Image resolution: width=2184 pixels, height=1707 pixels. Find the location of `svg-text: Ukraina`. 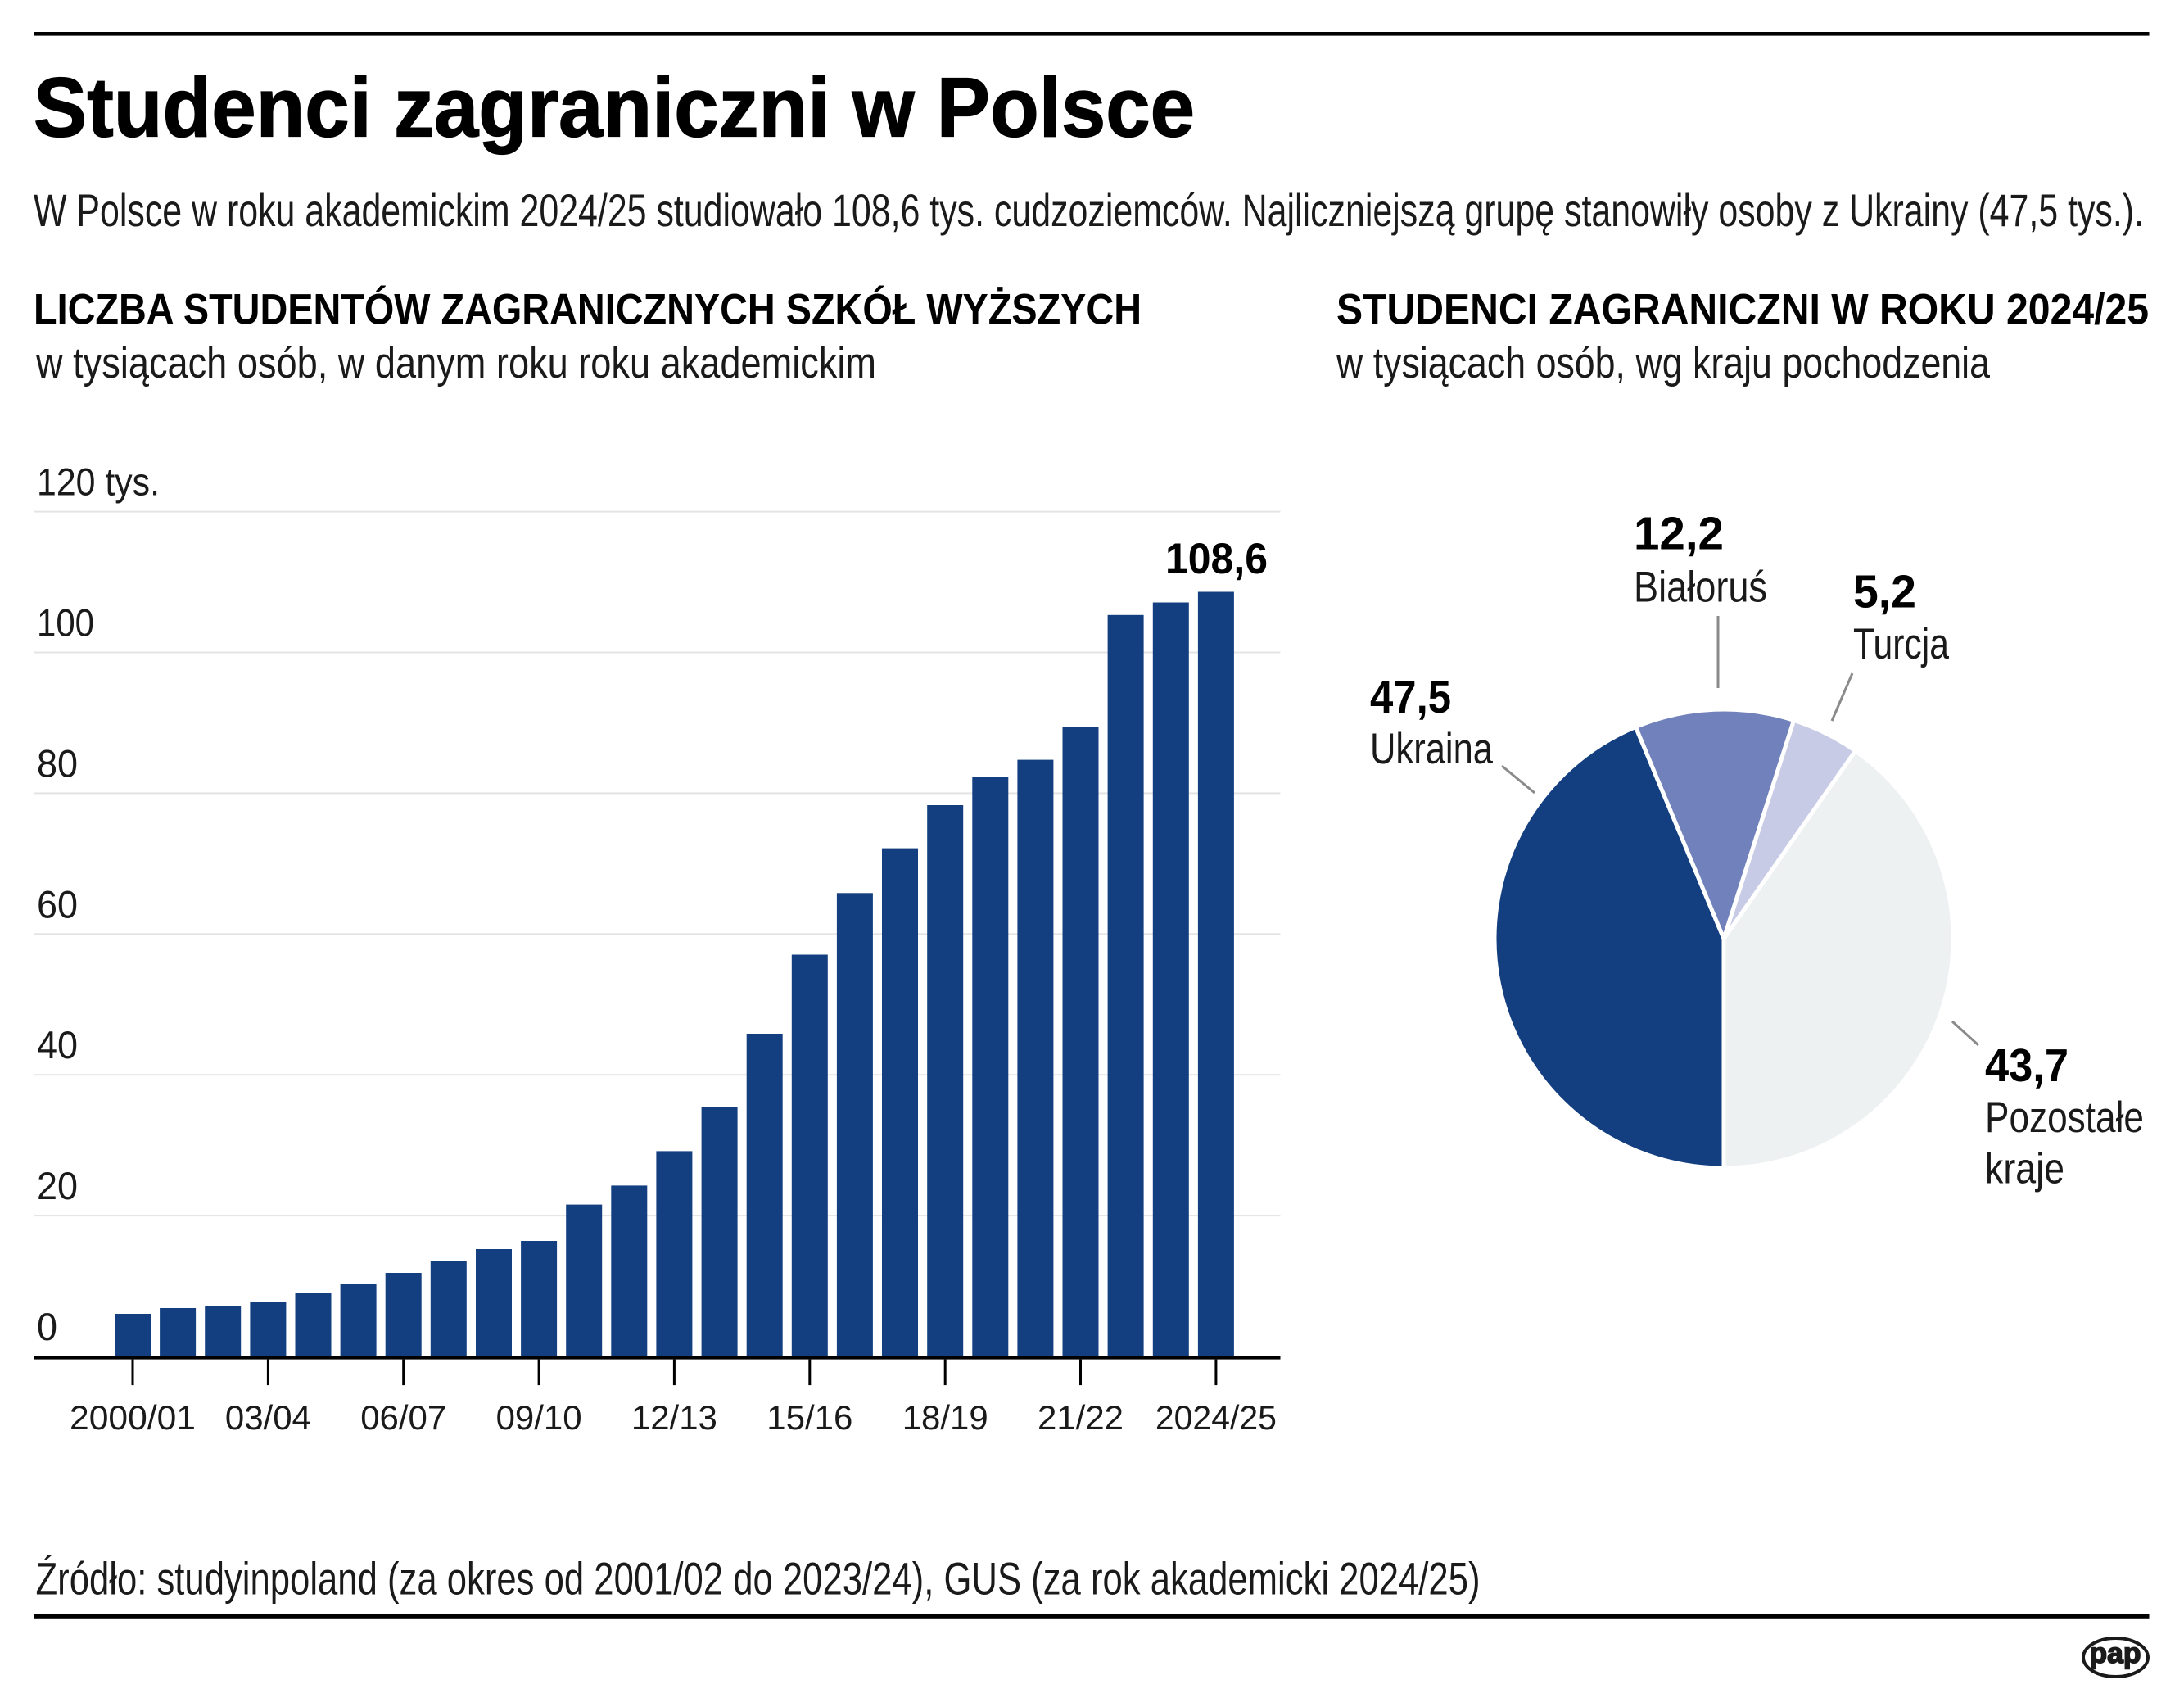

svg-text: Ukraina is located at coordinates (1432, 749).